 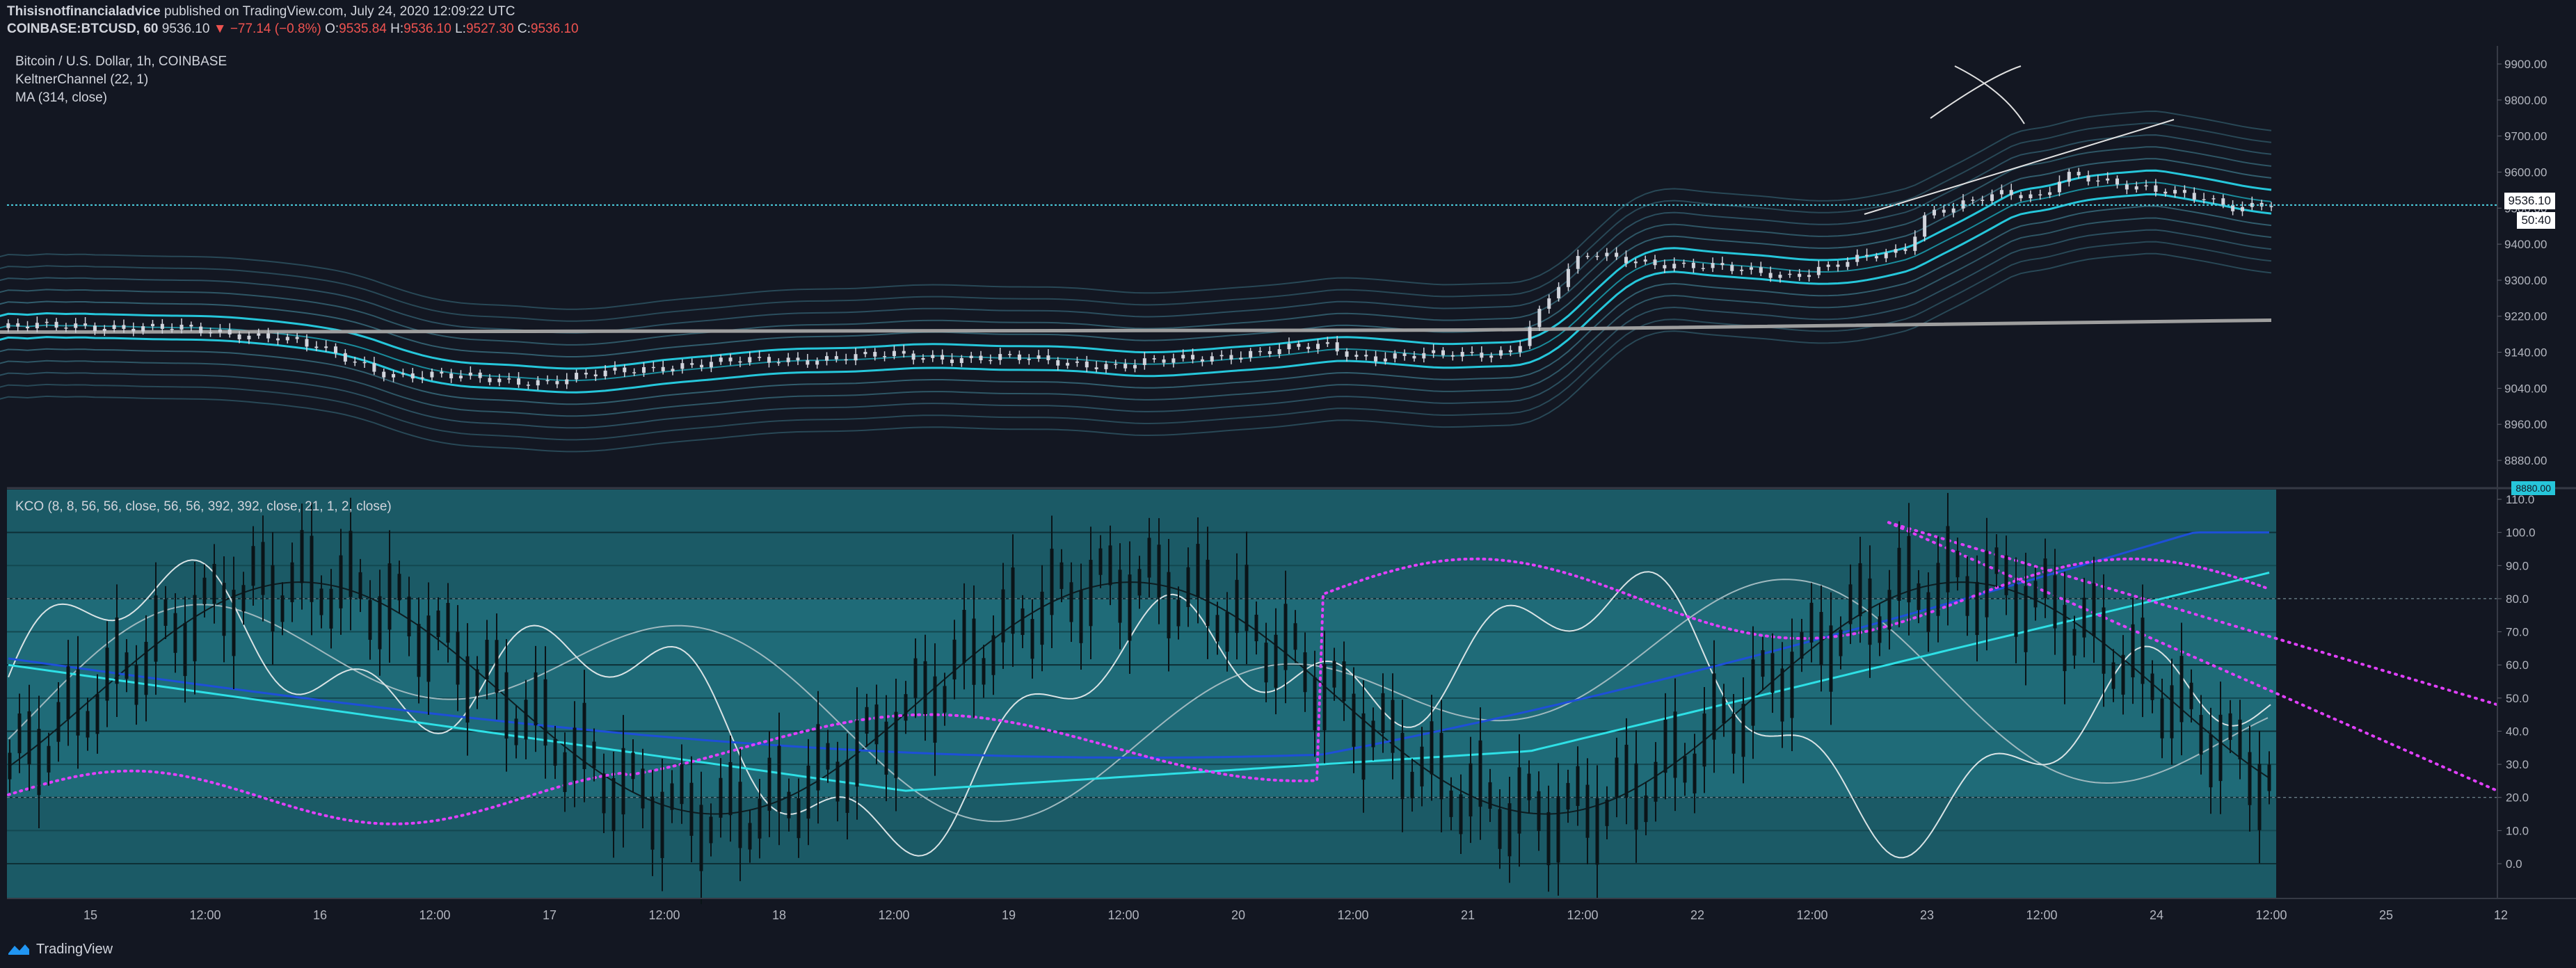 I want to click on osc-tick-label: 50.0, so click(x=2517, y=698).